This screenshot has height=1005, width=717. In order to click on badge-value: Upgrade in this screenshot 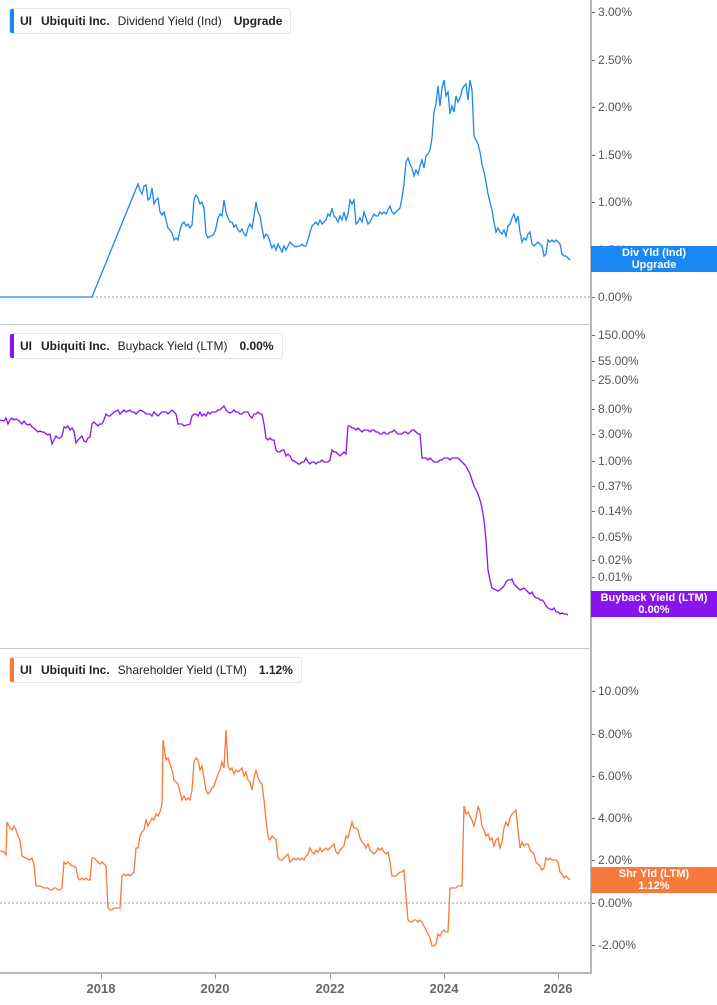, I will do `click(654, 265)`.